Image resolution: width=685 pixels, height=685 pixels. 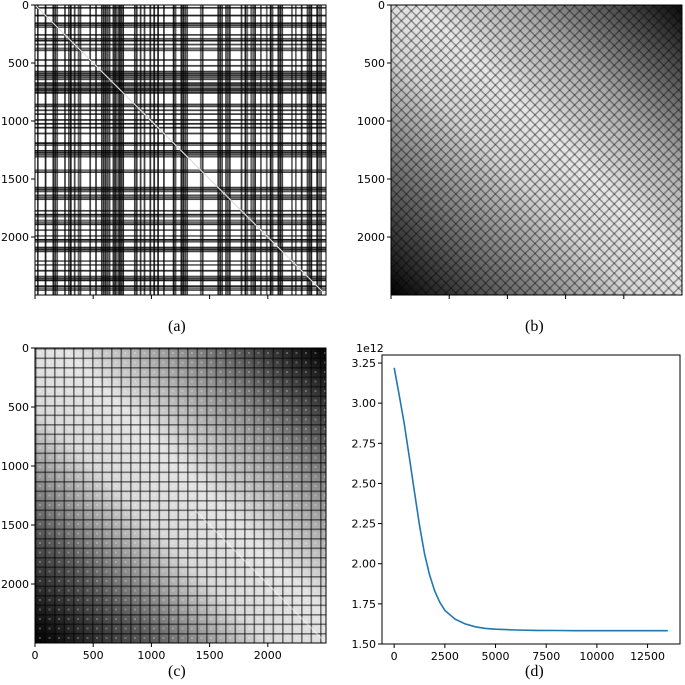 What do you see at coordinates (210, 655) in the screenshot?
I see `x-tick-label: 1500` at bounding box center [210, 655].